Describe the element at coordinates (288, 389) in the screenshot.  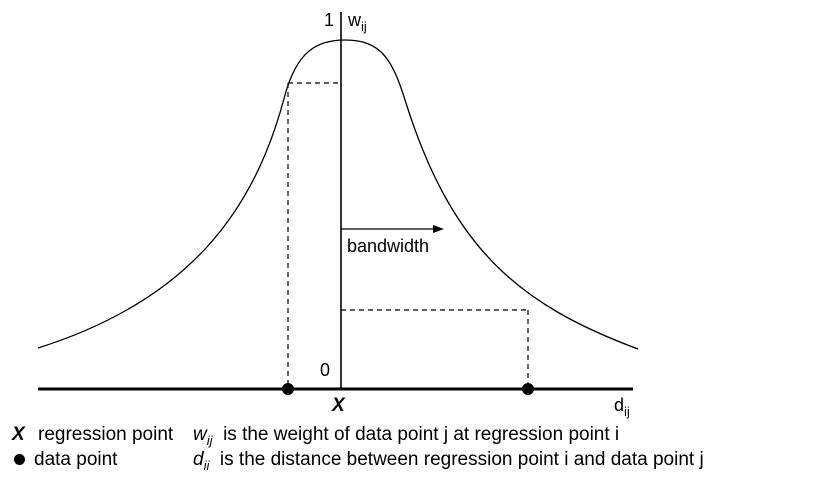
I see `data-point-left` at that location.